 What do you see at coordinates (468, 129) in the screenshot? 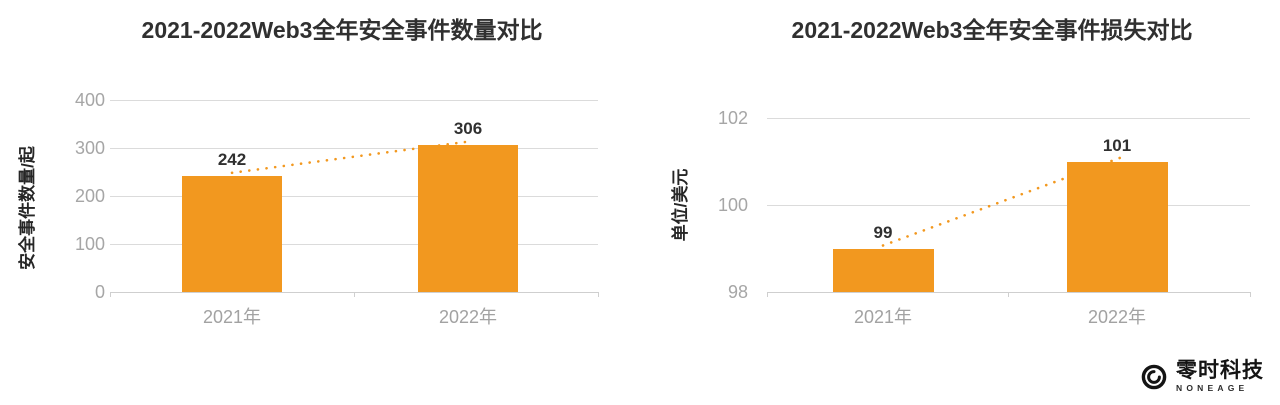
I see `bar-value-label: 306` at bounding box center [468, 129].